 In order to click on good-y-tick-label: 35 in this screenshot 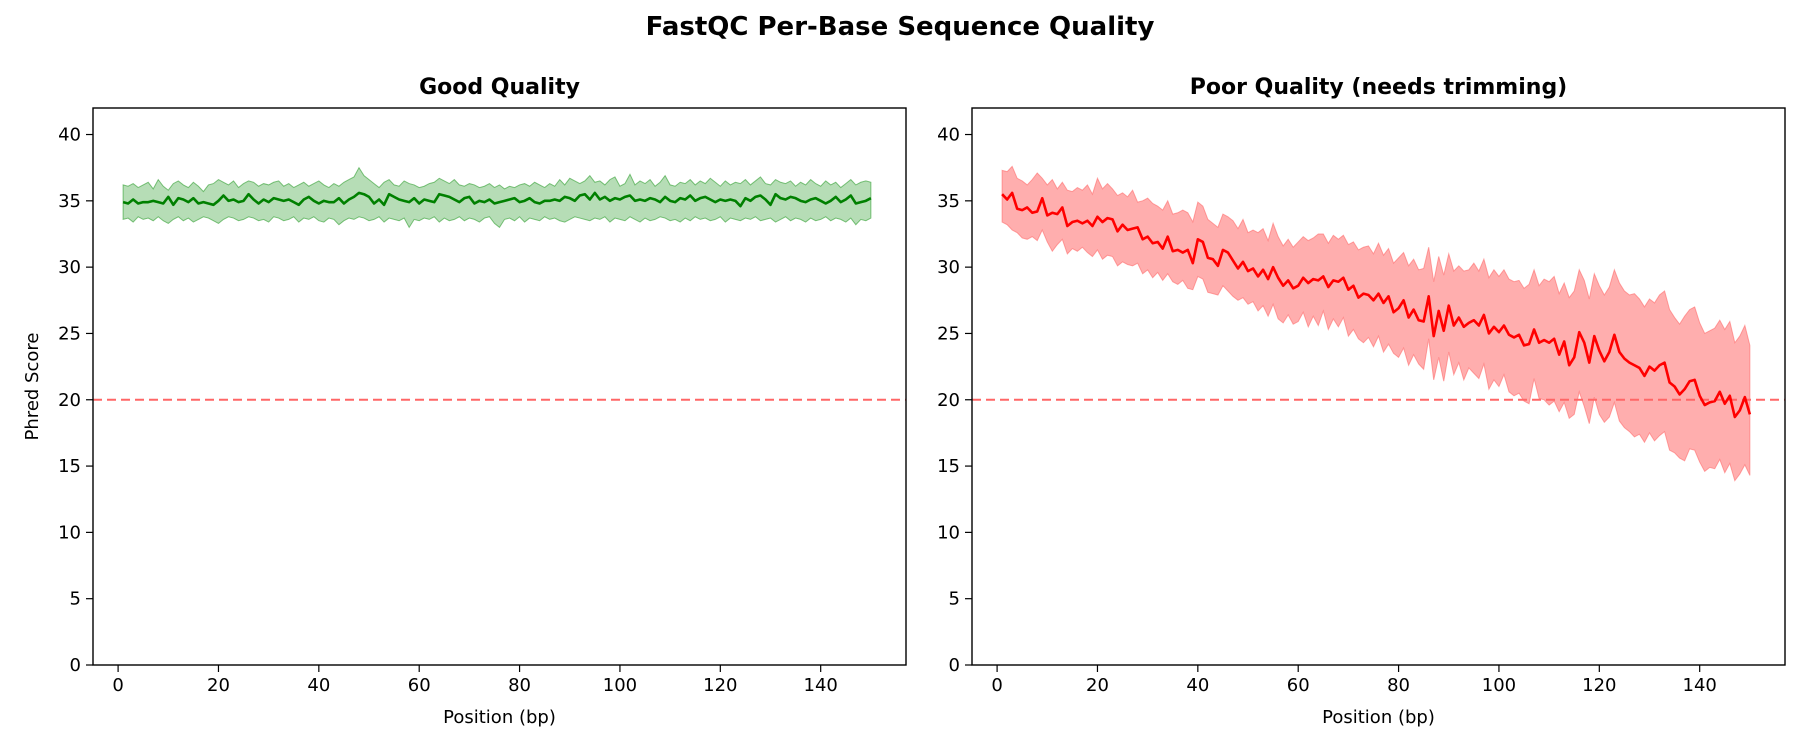, I will do `click(69, 201)`.